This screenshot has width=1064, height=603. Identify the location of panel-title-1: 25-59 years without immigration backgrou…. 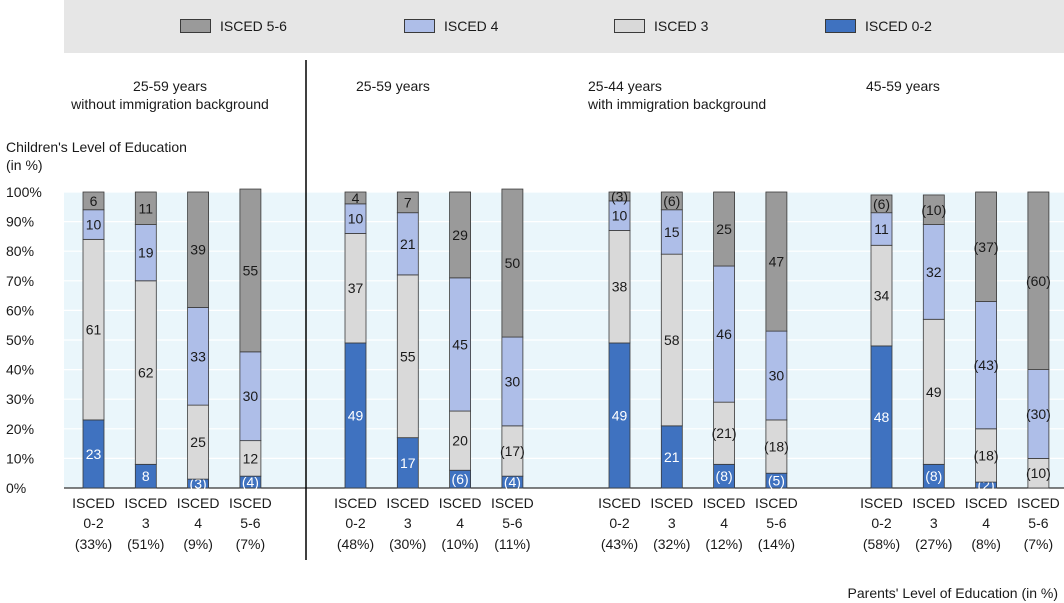
(170, 95).